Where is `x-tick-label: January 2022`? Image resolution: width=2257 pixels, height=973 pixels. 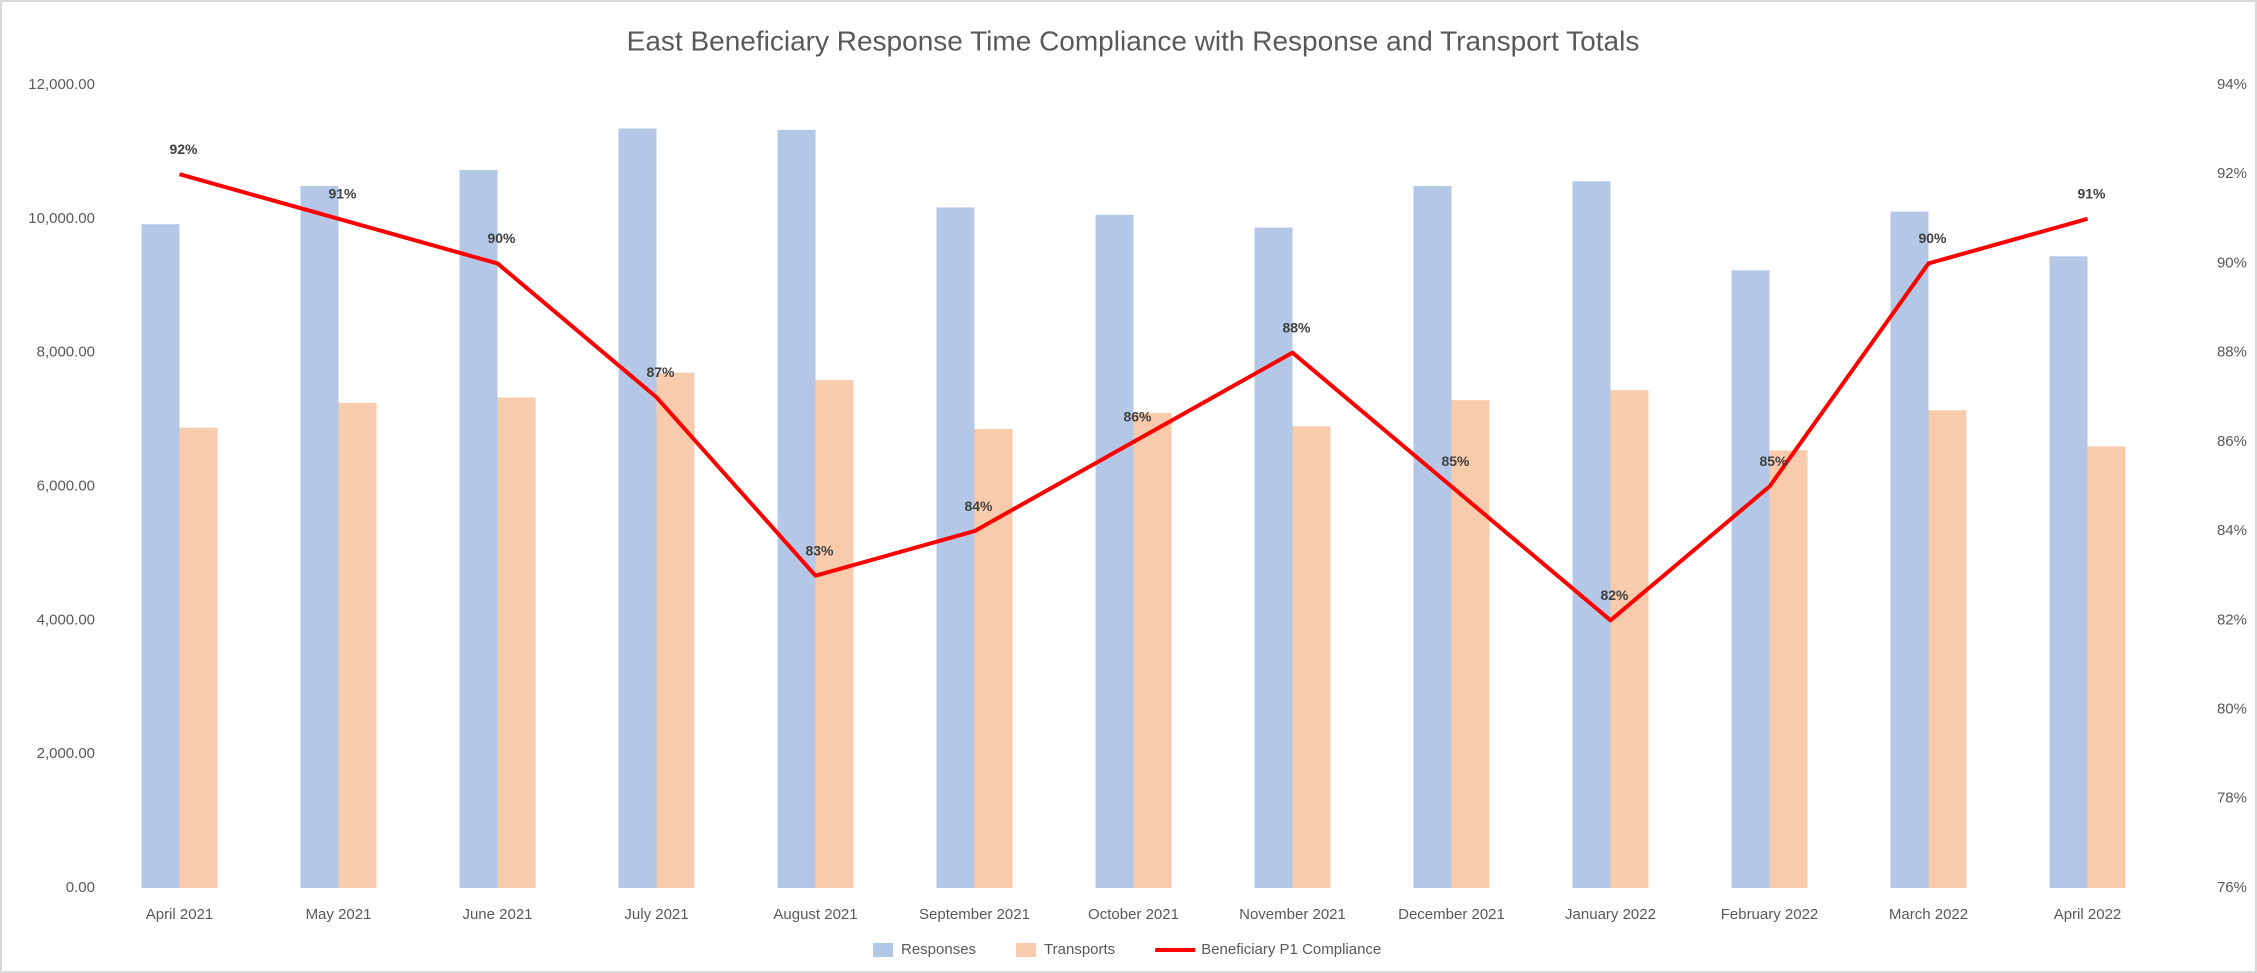 x-tick-label: January 2022 is located at coordinates (1610, 914).